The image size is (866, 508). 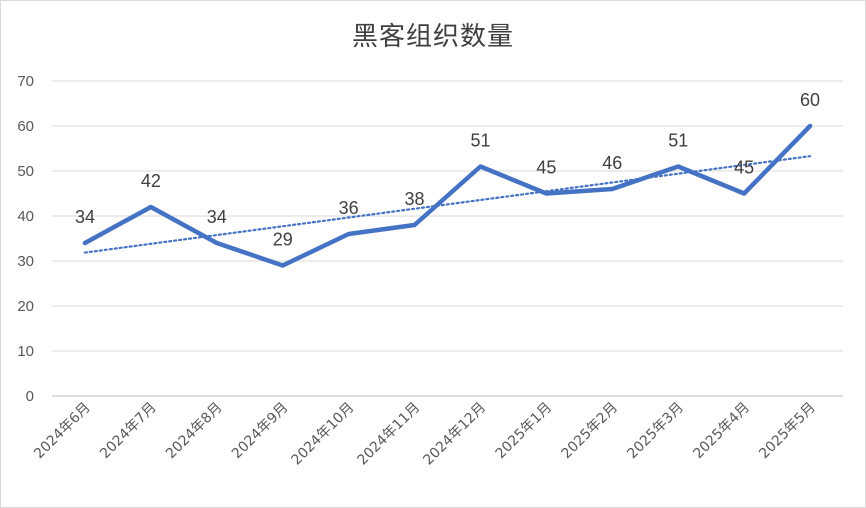 What do you see at coordinates (323, 434) in the screenshot?
I see `x-tick-label: 2024年10月` at bounding box center [323, 434].